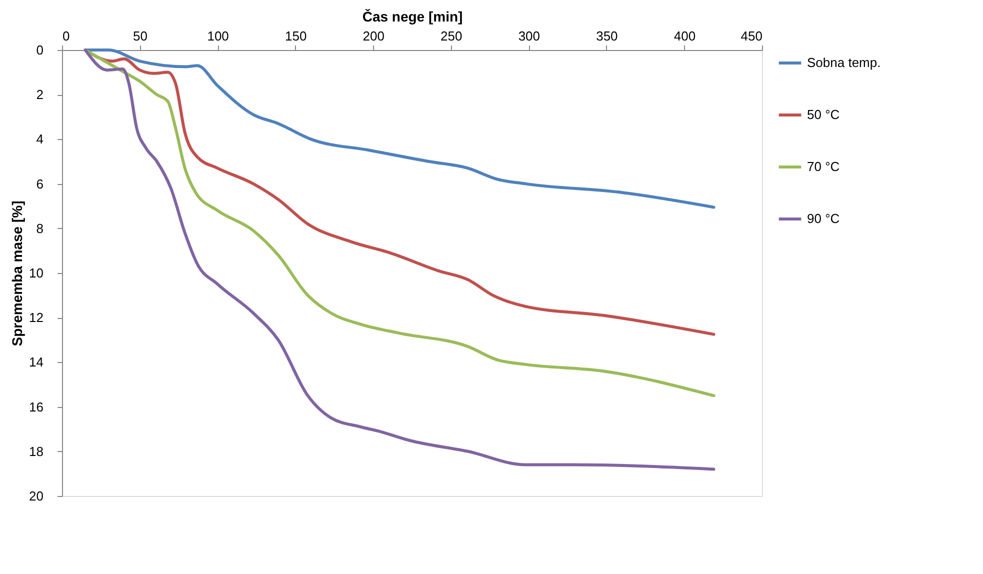 This screenshot has width=983, height=574. What do you see at coordinates (685, 36) in the screenshot?
I see `x-tick-label: 400` at bounding box center [685, 36].